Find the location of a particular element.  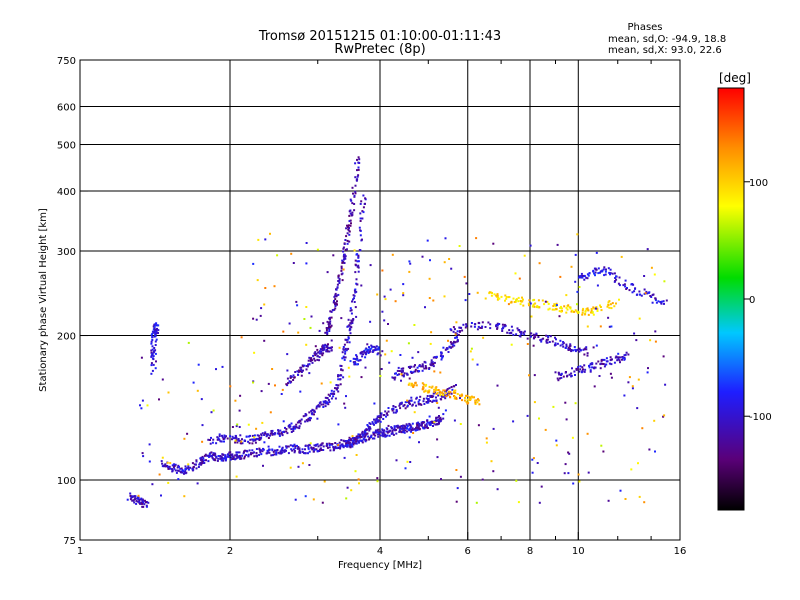

x-tick-label: 10 is located at coordinates (578, 551).